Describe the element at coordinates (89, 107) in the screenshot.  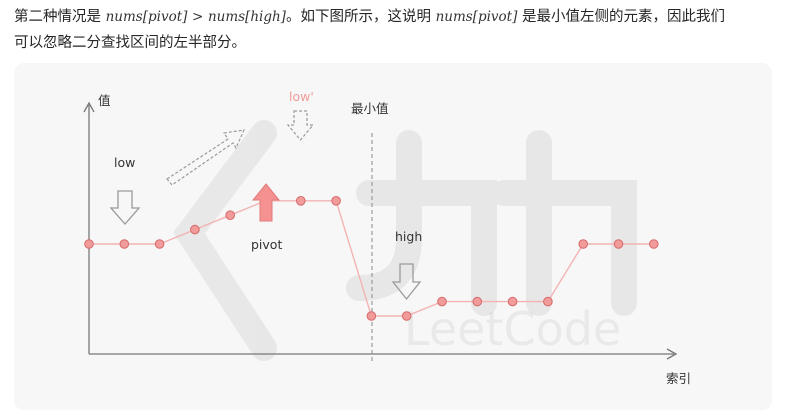
I see `y-axis-arrowhead` at that location.